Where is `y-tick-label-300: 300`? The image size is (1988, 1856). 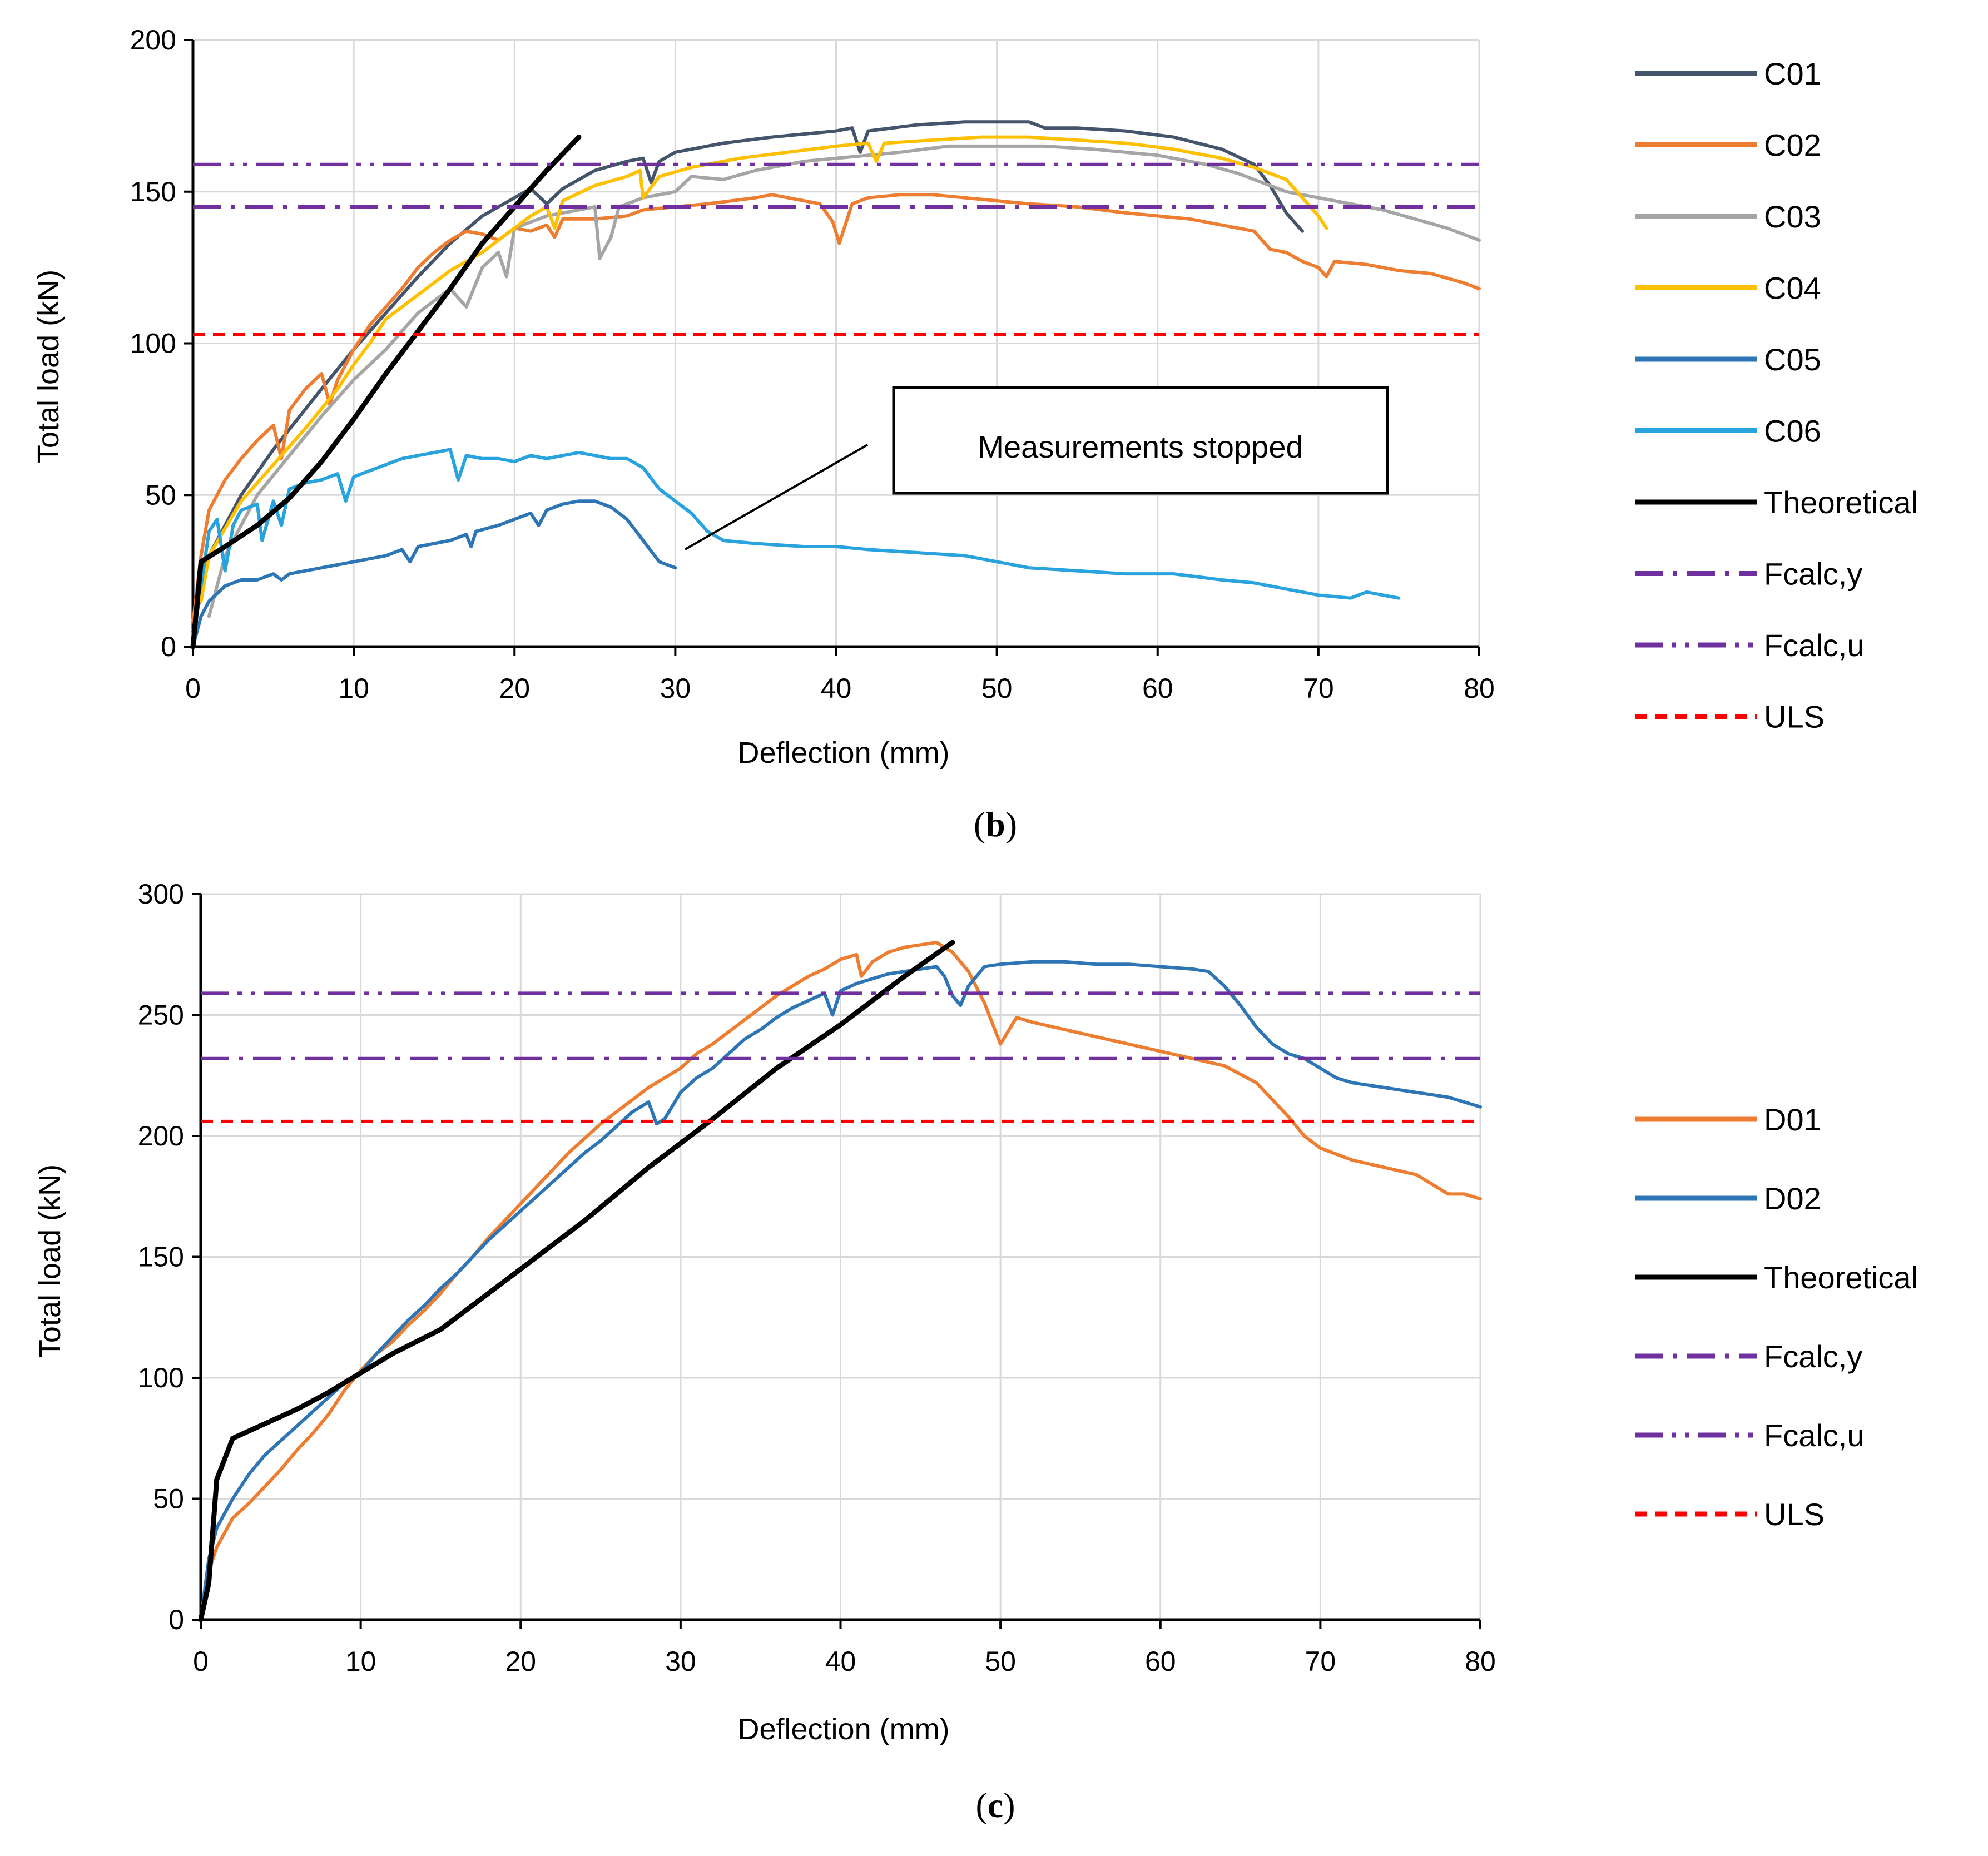 y-tick-label-300: 300 is located at coordinates (161, 894).